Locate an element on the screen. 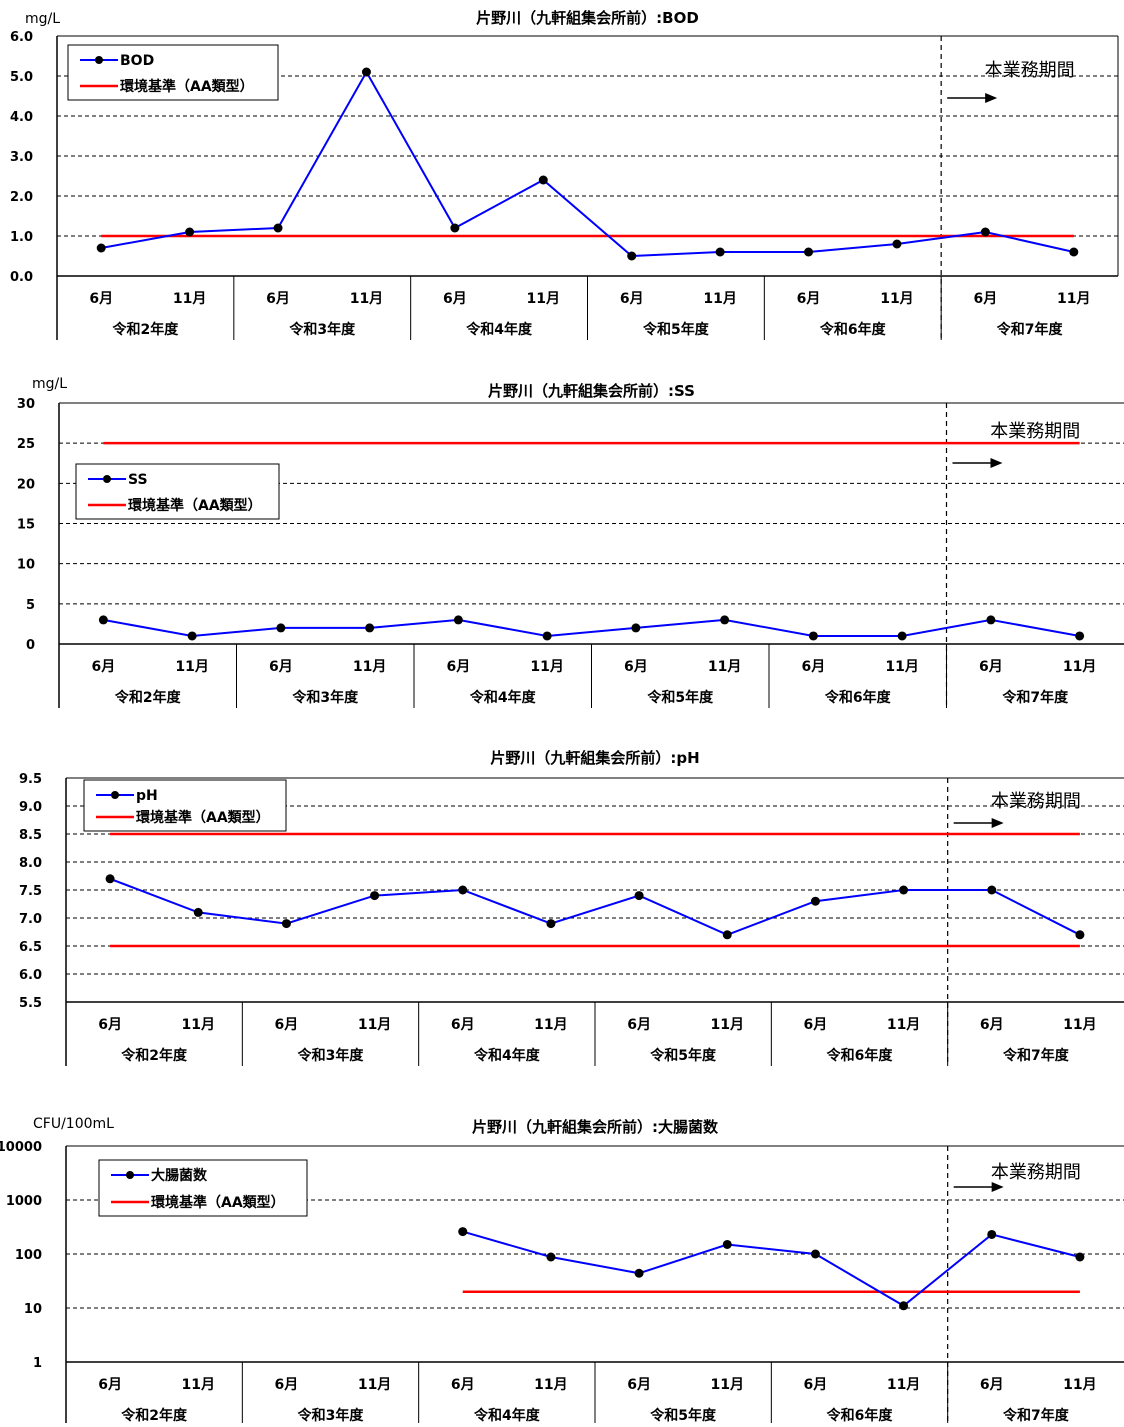  y-tick-label: 7.0 is located at coordinates (30, 919).